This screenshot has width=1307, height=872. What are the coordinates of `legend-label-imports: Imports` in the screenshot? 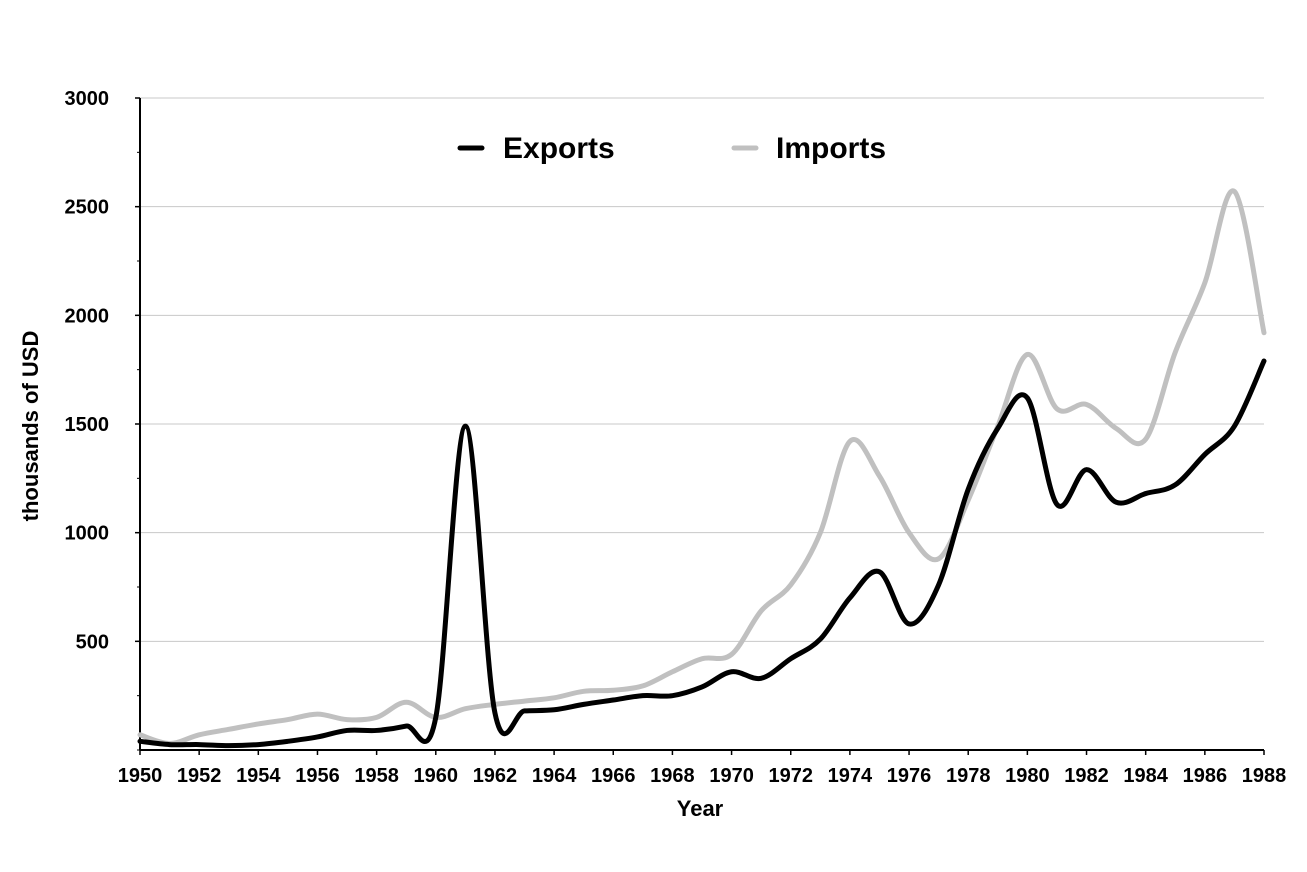 It's located at (831, 148).